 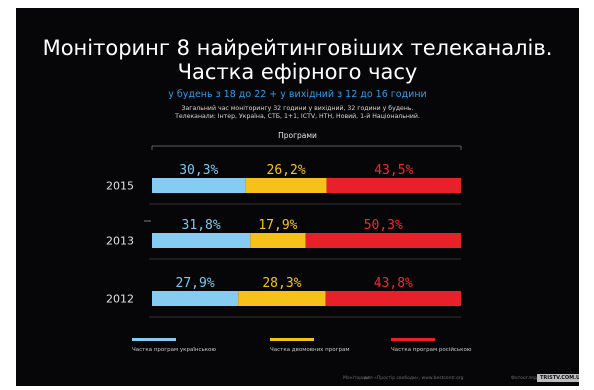 What do you see at coordinates (357, 378) in the screenshot?
I see `footer-source-label: Моніторинг` at bounding box center [357, 378].